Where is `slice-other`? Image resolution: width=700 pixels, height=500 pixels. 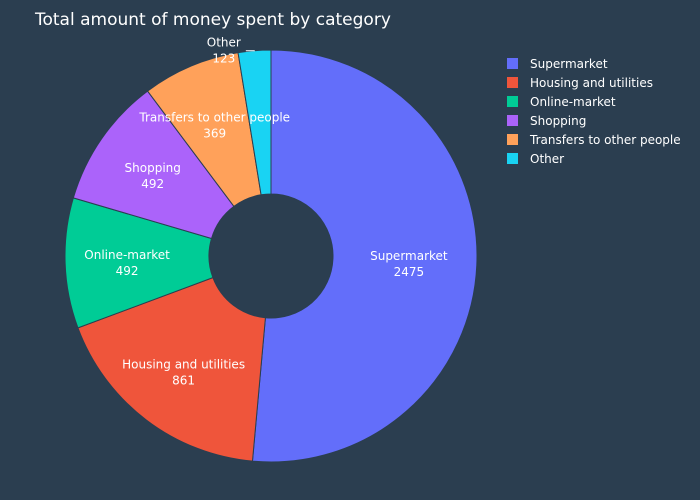 slice-other is located at coordinates (254, 122).